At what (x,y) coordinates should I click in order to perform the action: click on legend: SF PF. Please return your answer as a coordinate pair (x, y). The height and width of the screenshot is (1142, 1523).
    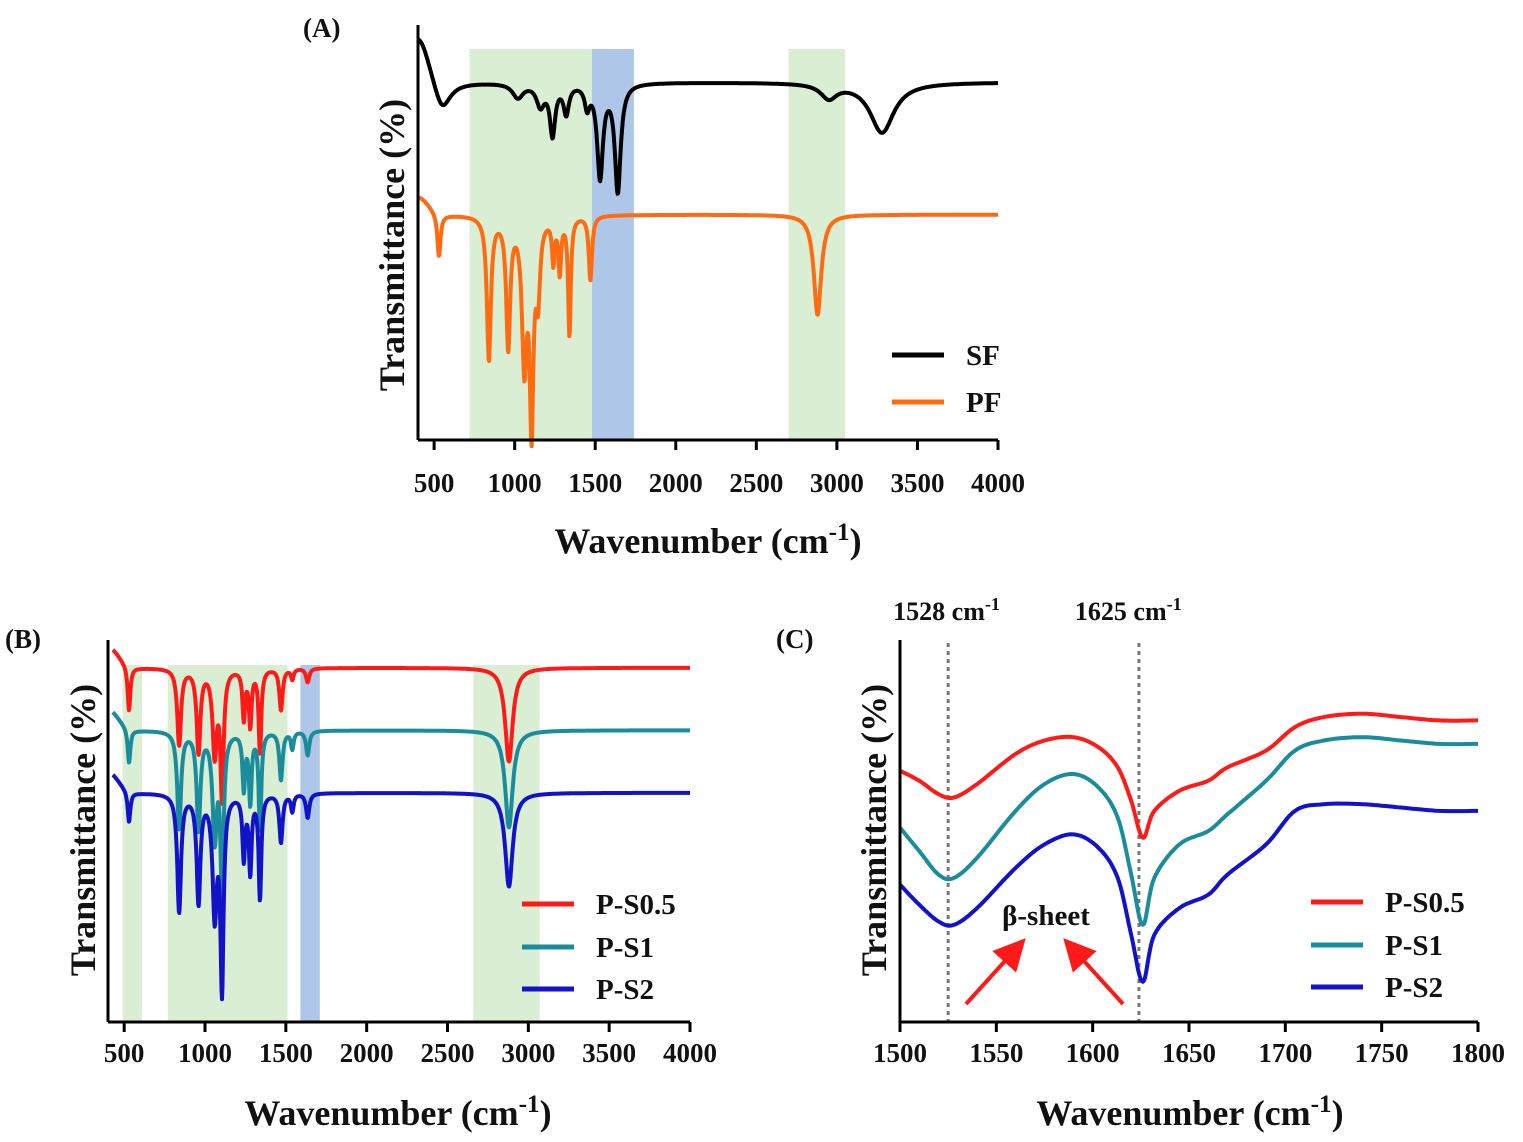
    Looking at the image, I should click on (946, 379).